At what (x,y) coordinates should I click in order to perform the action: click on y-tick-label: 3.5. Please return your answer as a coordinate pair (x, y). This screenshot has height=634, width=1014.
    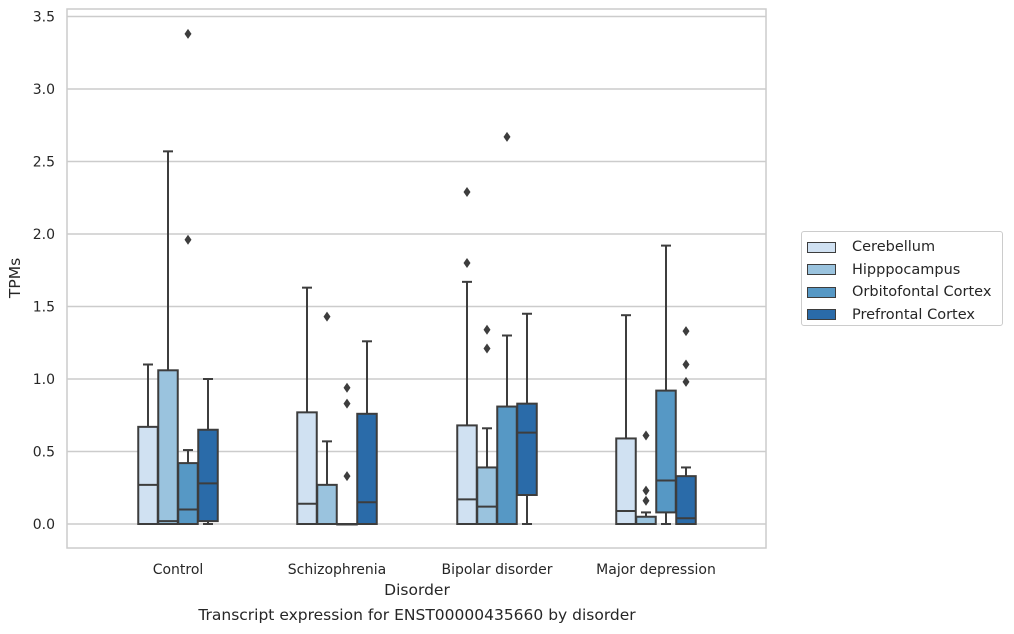
    Looking at the image, I should click on (44, 18).